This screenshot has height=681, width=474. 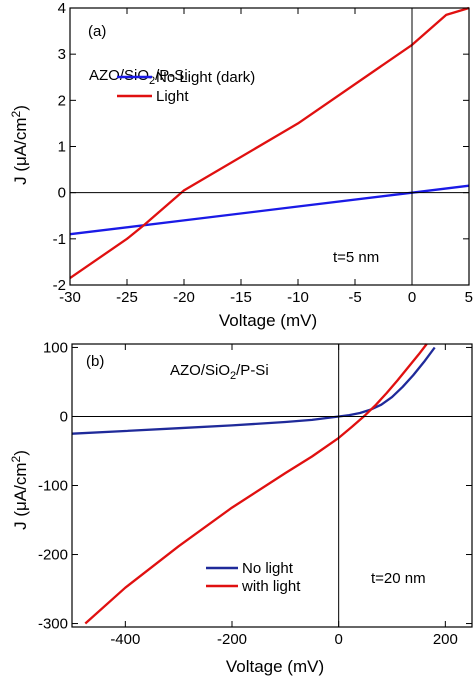 I want to click on x-tick-label: -5, so click(x=354, y=297).